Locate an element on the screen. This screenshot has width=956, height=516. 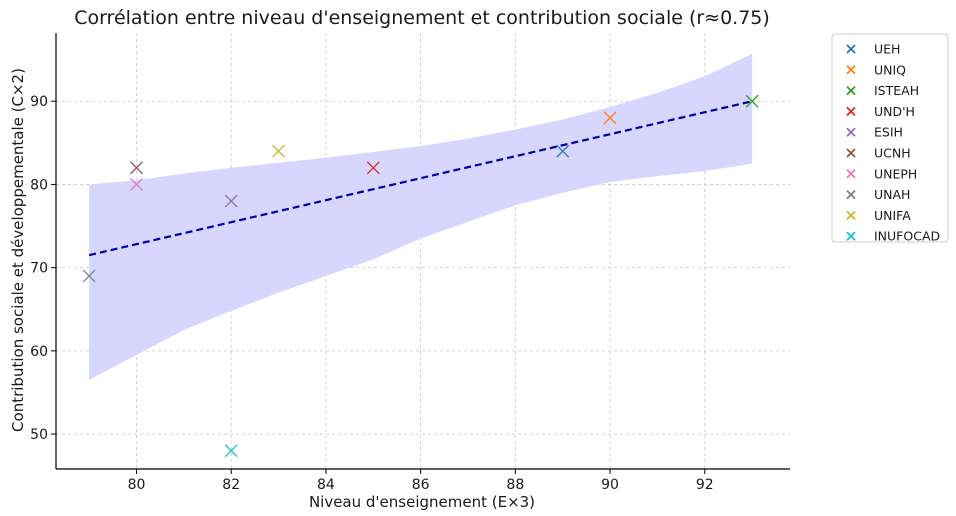
legend-label: UNIFA is located at coordinates (892, 215).